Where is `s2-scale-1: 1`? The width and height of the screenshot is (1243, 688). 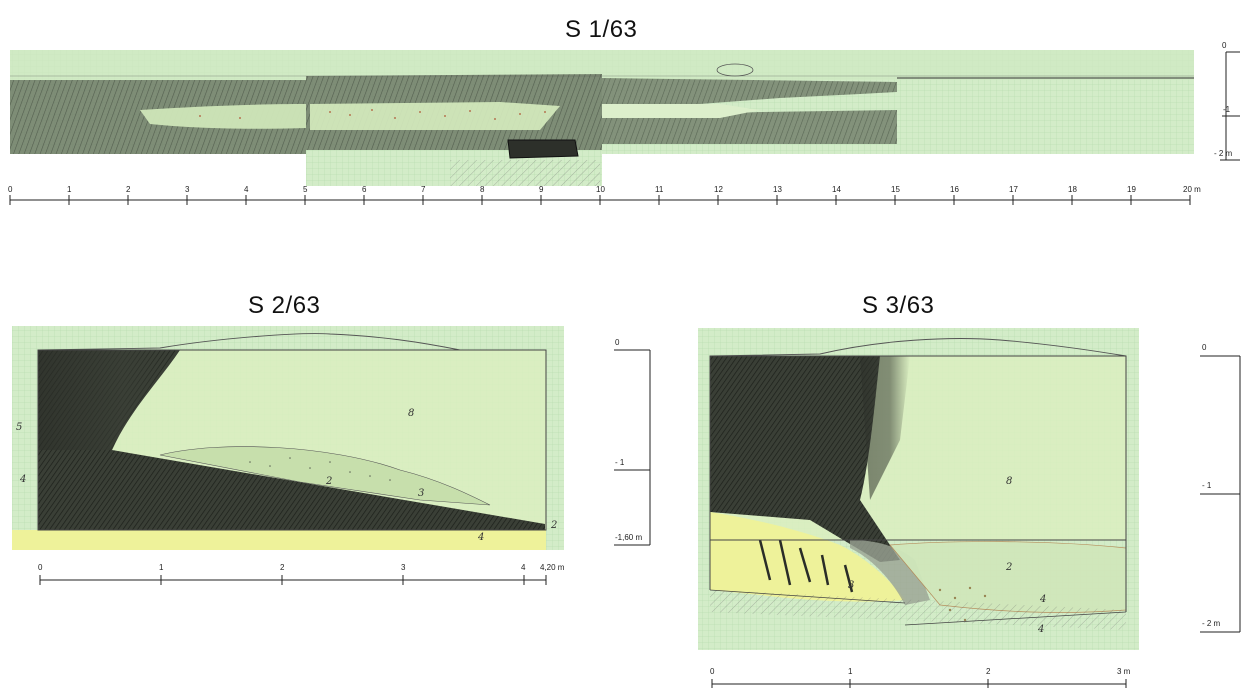 s2-scale-1: 1 is located at coordinates (161, 567).